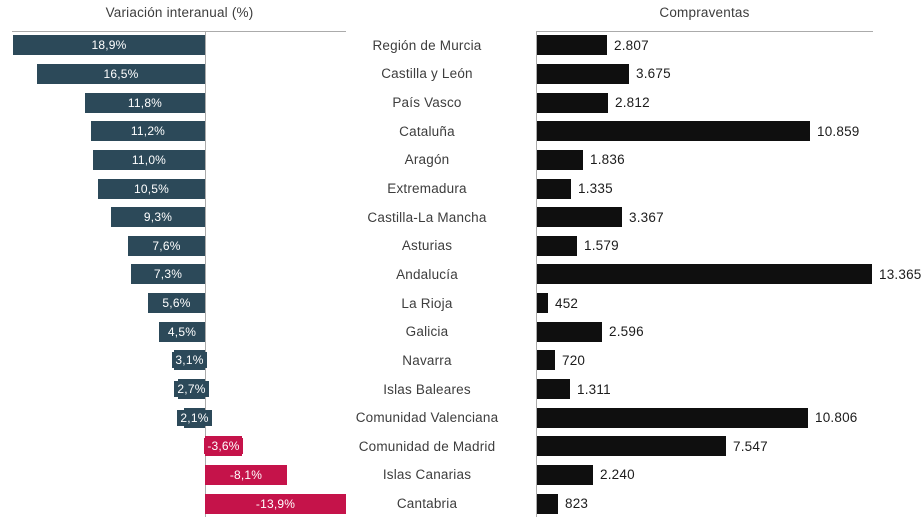  I want to click on chart-row: 11,0% Aragón 1.836, so click(462, 160).